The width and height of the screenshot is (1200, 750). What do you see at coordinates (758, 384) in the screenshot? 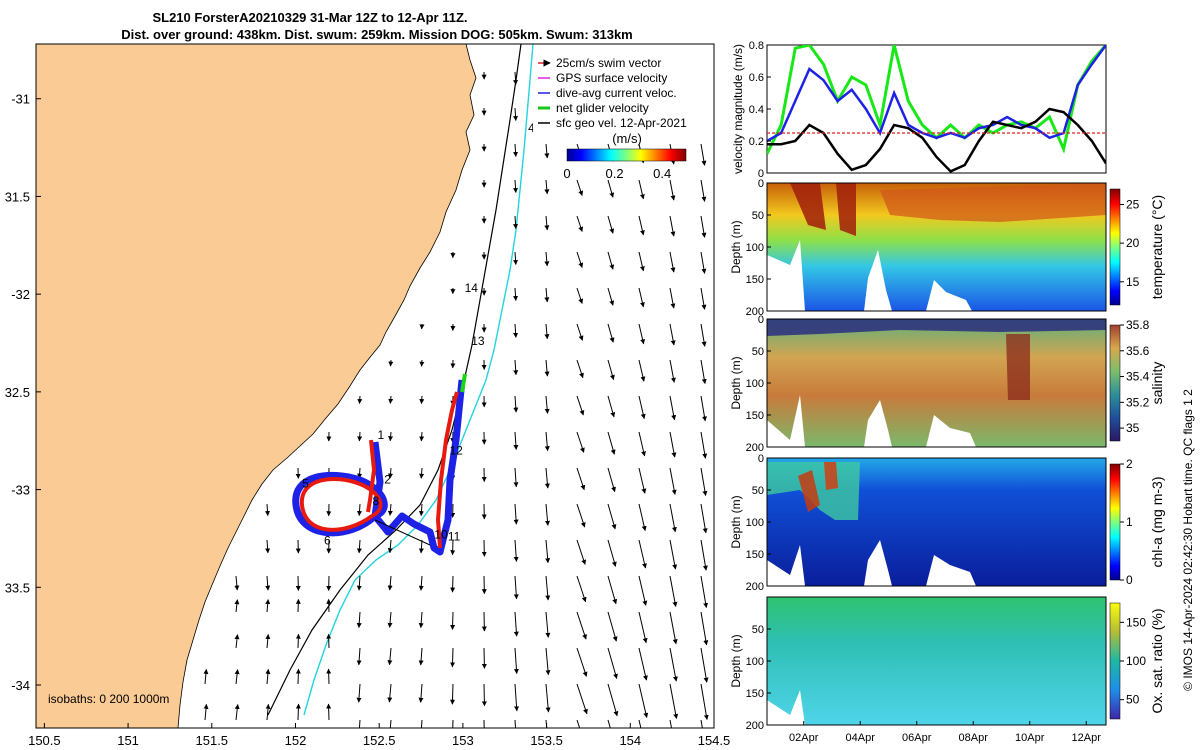
I see `salinity-y-axis: 0 50 100 150 200` at bounding box center [758, 384].